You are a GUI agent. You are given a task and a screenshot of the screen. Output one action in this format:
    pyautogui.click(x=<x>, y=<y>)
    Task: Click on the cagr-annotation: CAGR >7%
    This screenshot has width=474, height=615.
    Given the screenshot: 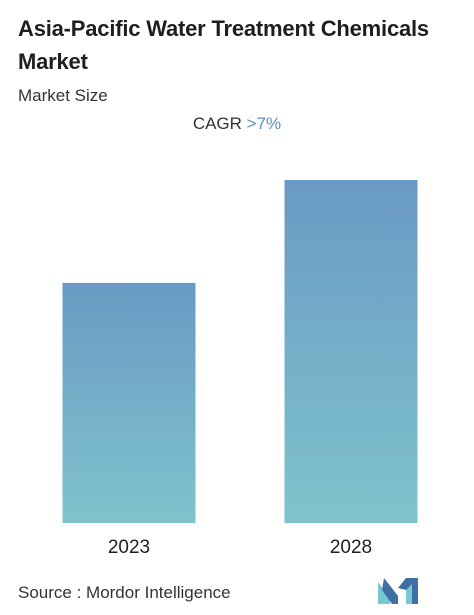 What is the action you would take?
    pyautogui.click(x=237, y=124)
    